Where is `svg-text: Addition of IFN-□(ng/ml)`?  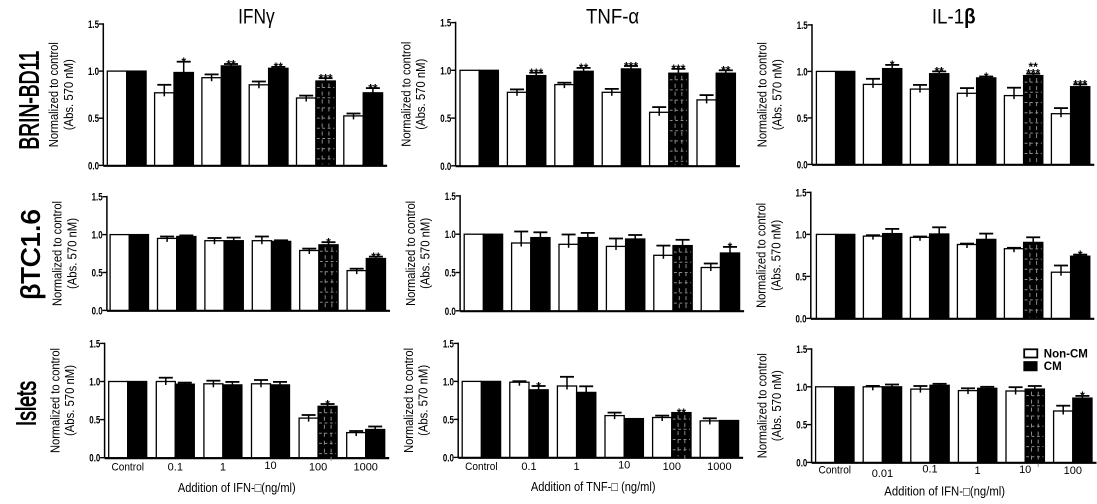
svg-text: Addition of IFN-□(ng/ml) is located at coordinates (237, 488).